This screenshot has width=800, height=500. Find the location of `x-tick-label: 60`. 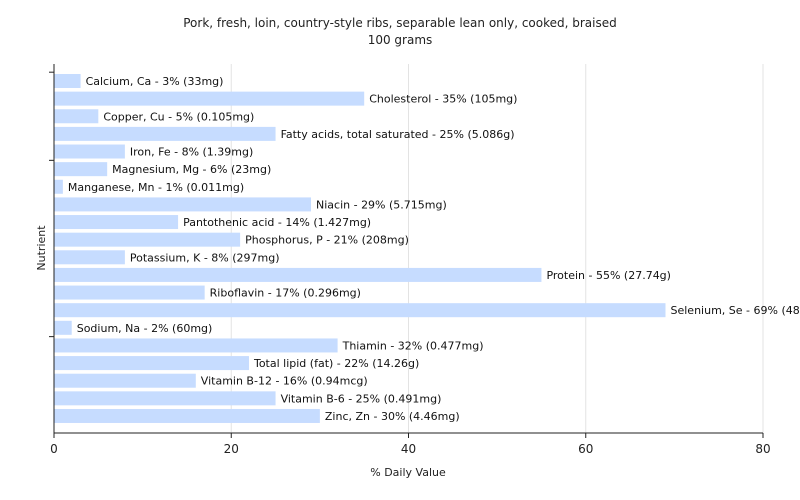

x-tick-label: 60 is located at coordinates (585, 449).